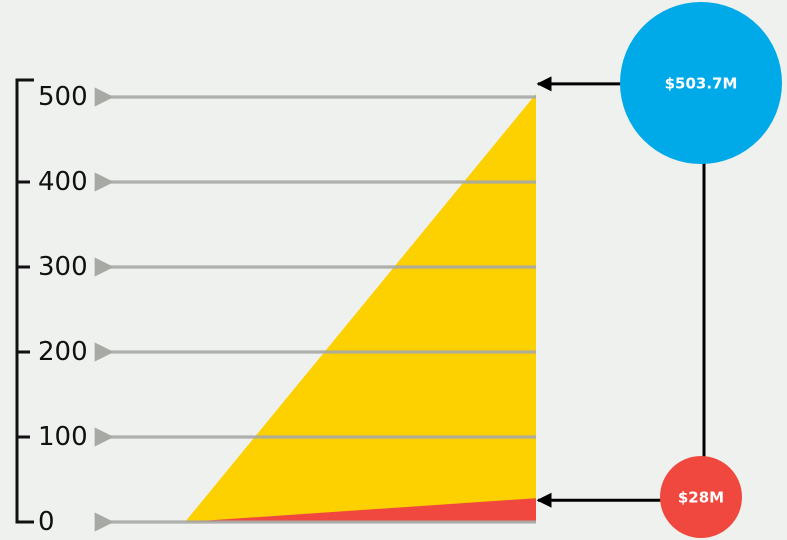 Image resolution: width=787 pixels, height=540 pixels. I want to click on tick-label-0: 0, so click(46, 522).